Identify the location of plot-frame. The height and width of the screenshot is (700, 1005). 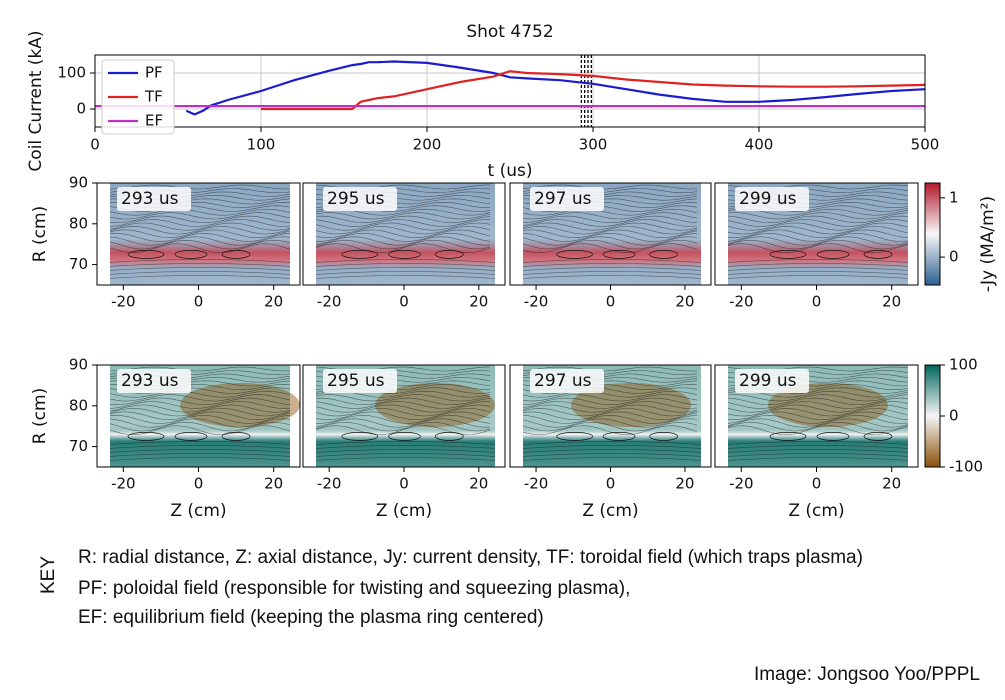
(510, 91).